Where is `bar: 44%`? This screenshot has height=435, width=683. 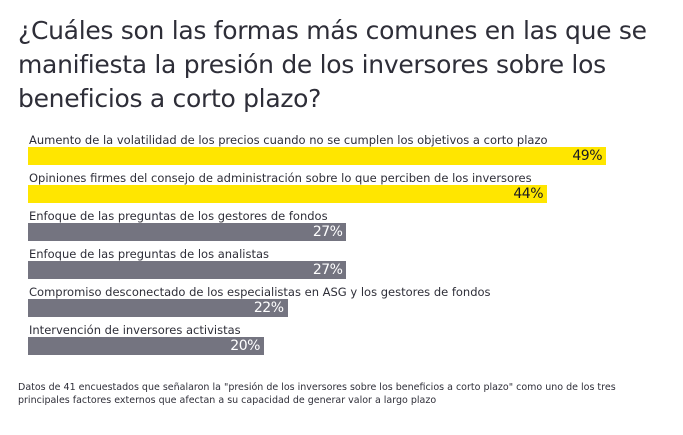 bar: 44% is located at coordinates (288, 194).